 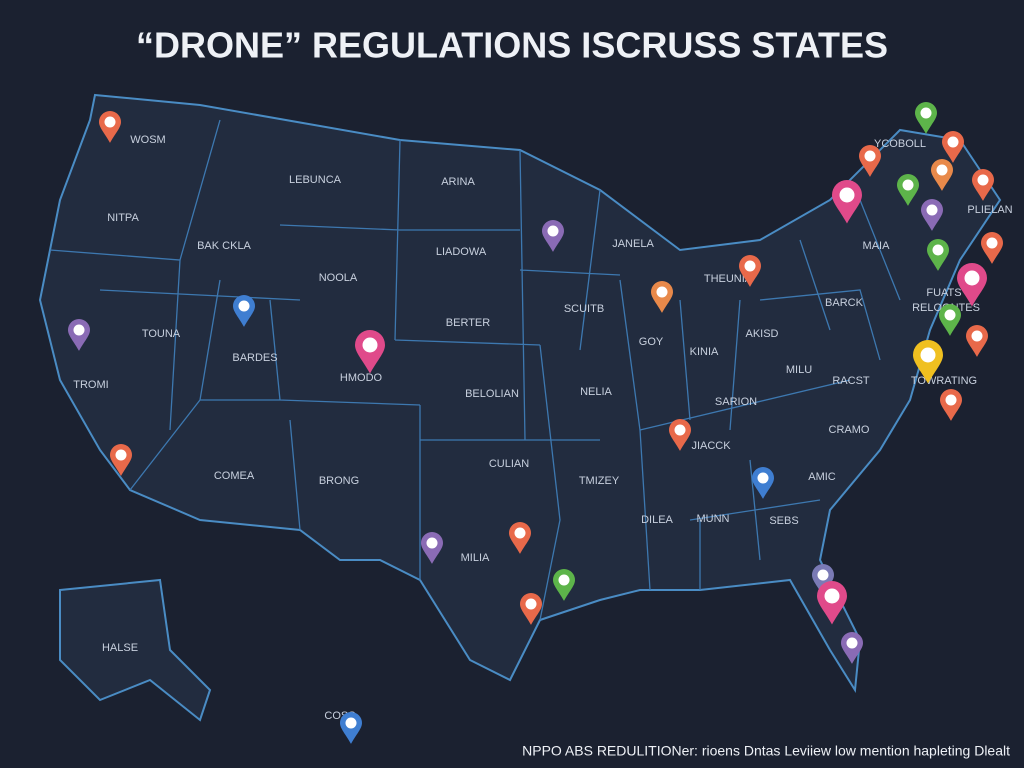 I want to click on state-label: RACST, so click(x=851, y=381).